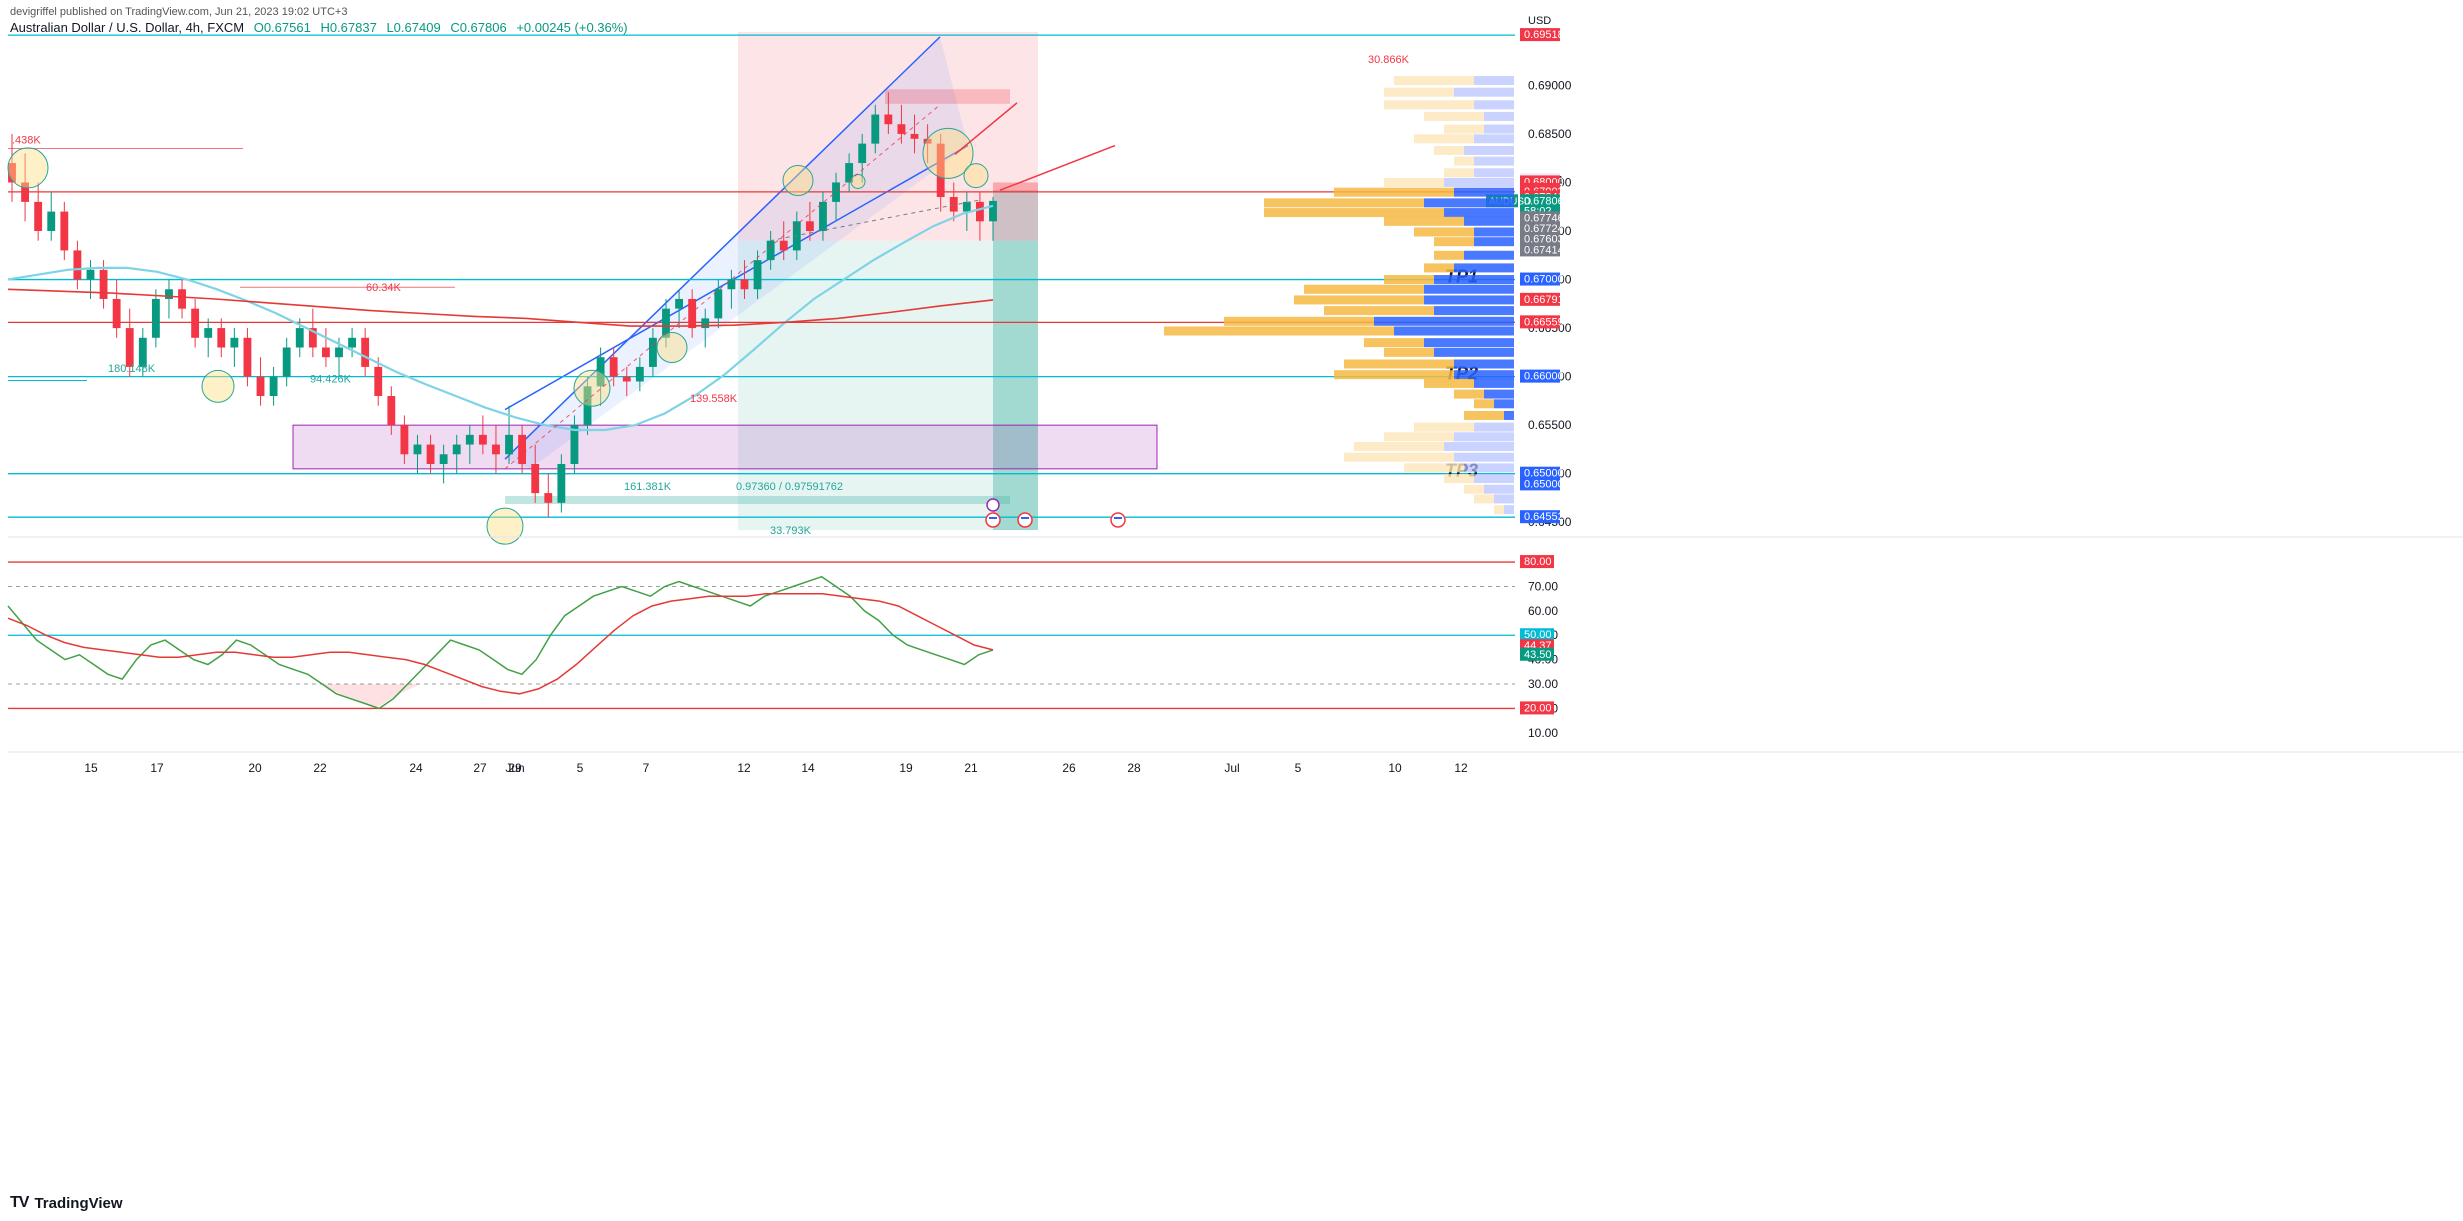 The width and height of the screenshot is (2463, 1221). Describe the element at coordinates (514, 768) in the screenshot. I see `time-tick-7: Jun` at that location.